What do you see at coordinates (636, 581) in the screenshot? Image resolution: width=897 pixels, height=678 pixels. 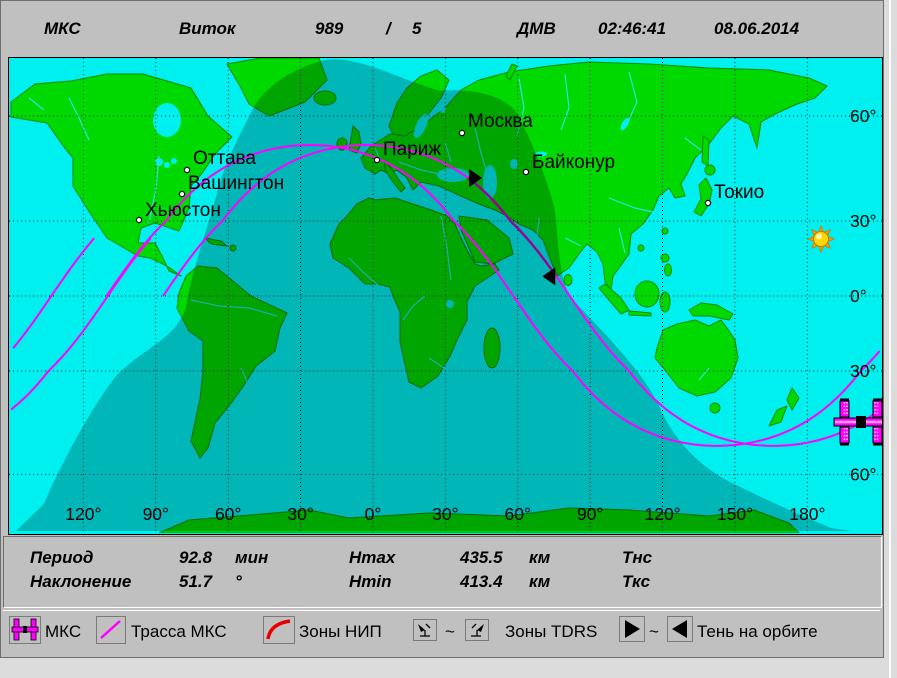 I see `tks-label: Ткс` at bounding box center [636, 581].